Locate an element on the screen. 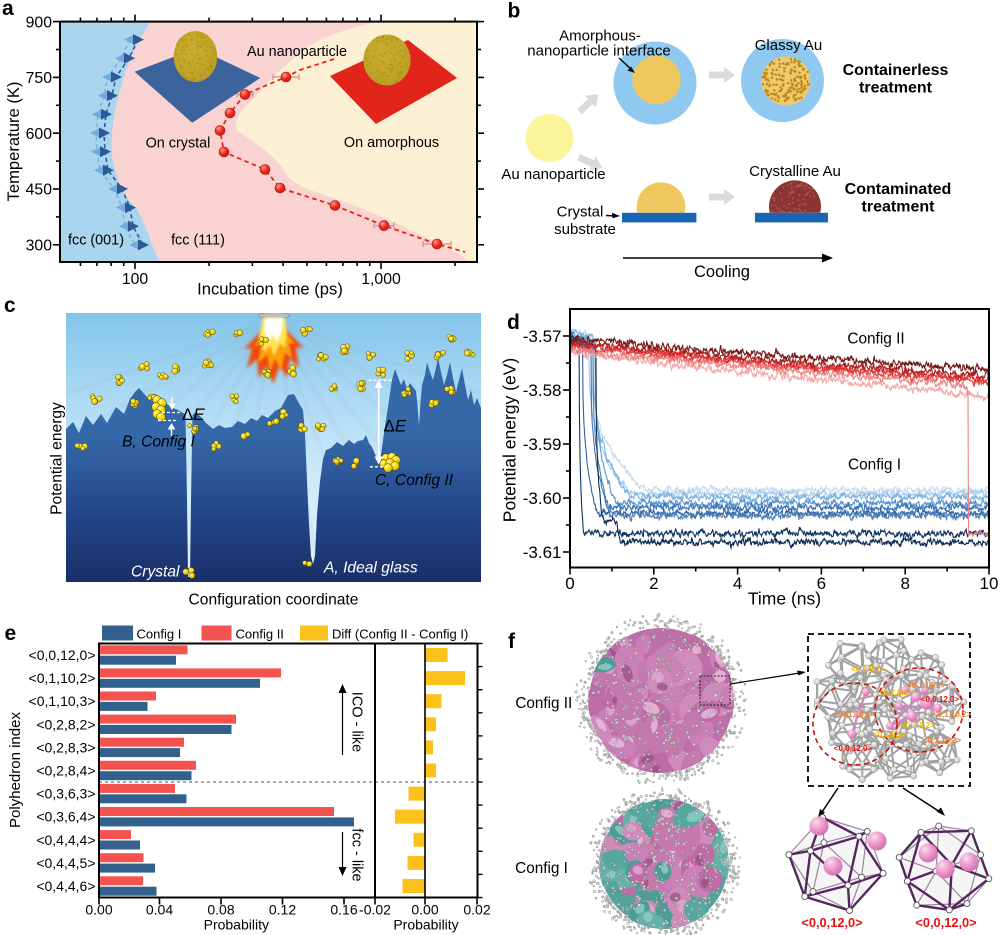  svg-text: 450 is located at coordinates (39, 190).